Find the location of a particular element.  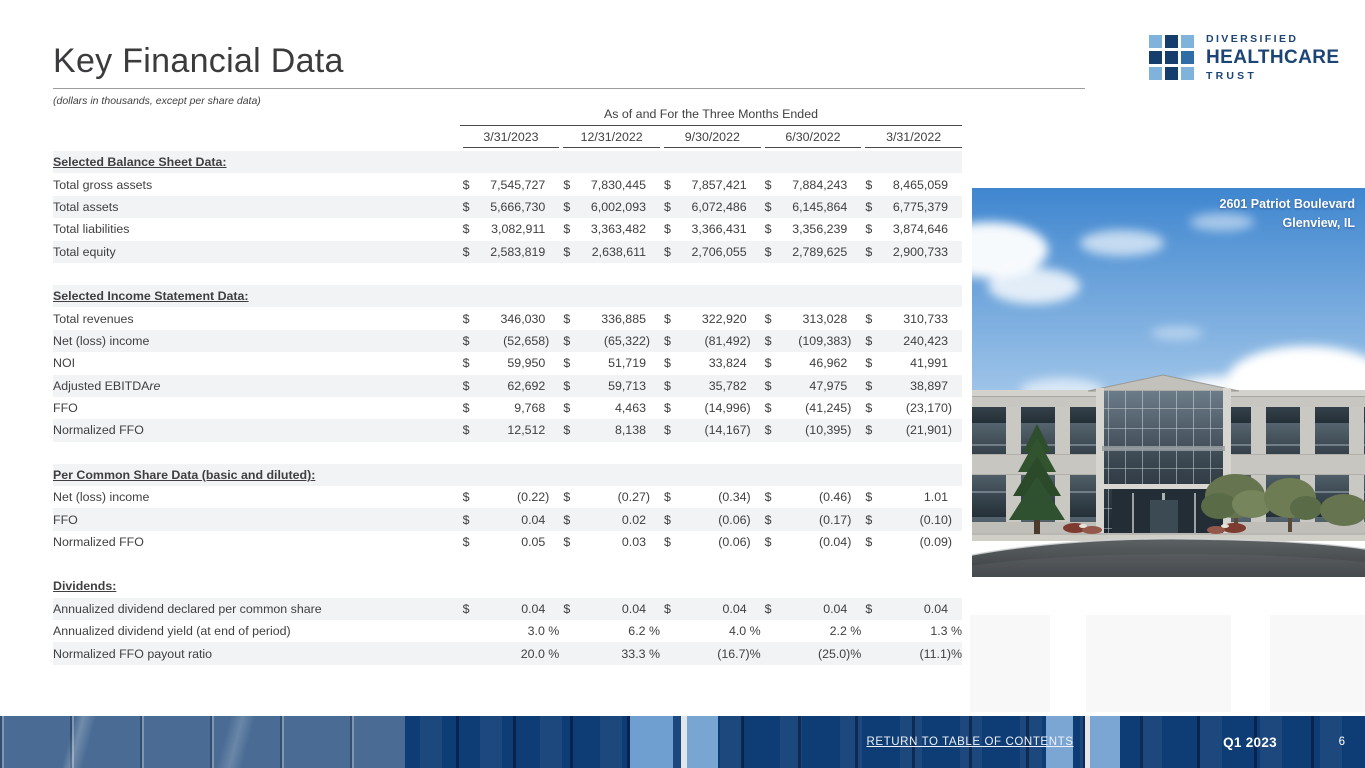

table-cell: $0.02 is located at coordinates (611, 520).